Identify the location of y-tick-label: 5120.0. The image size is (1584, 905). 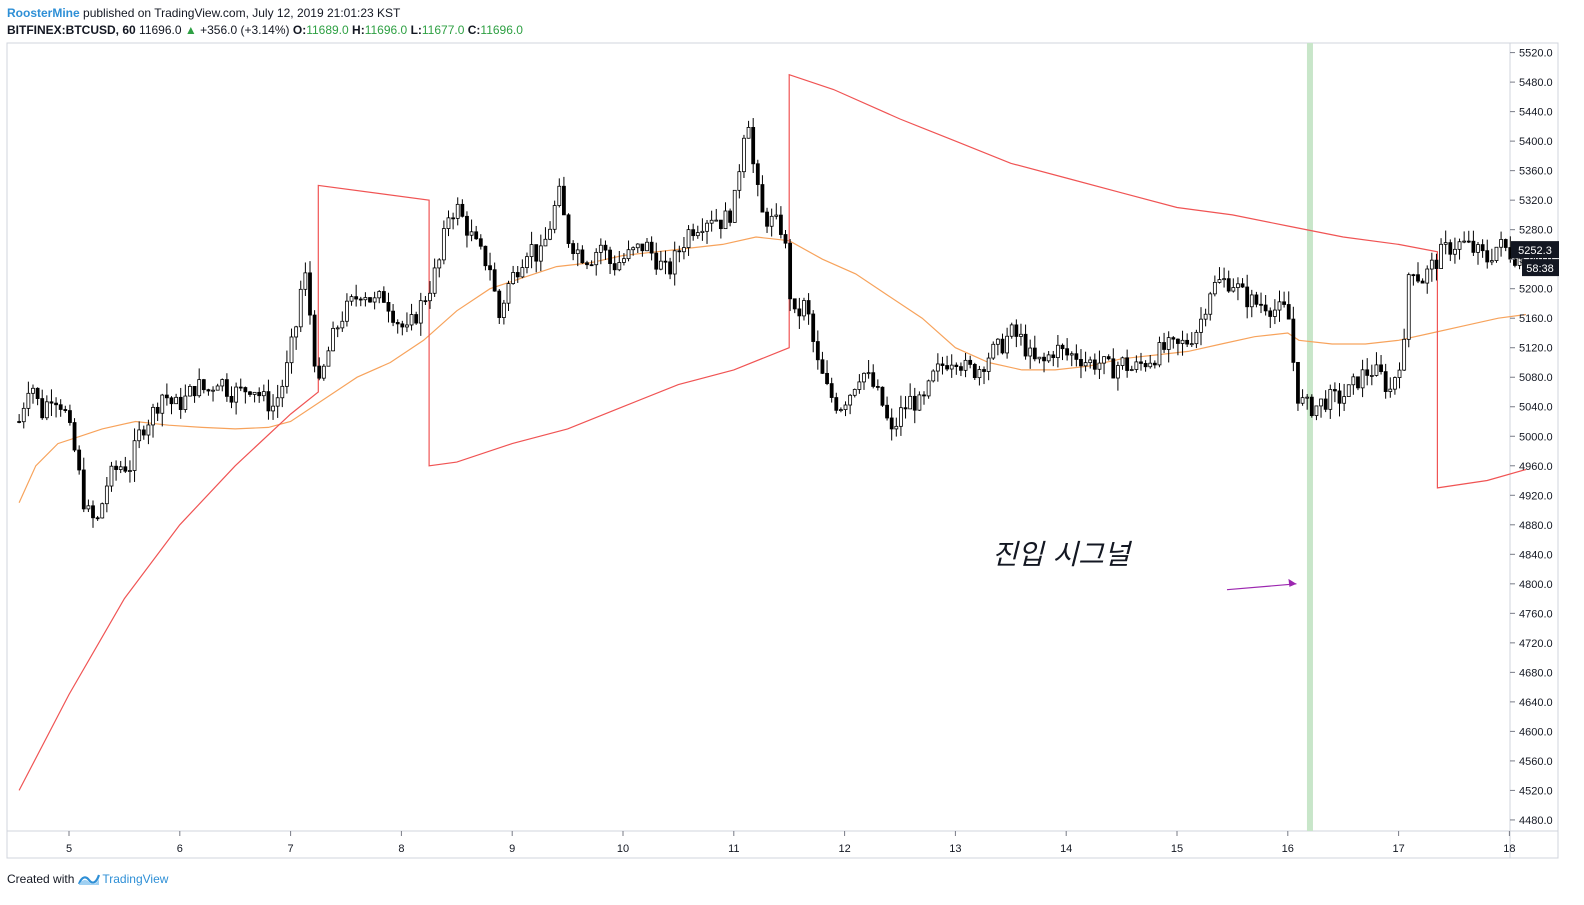
(1536, 349).